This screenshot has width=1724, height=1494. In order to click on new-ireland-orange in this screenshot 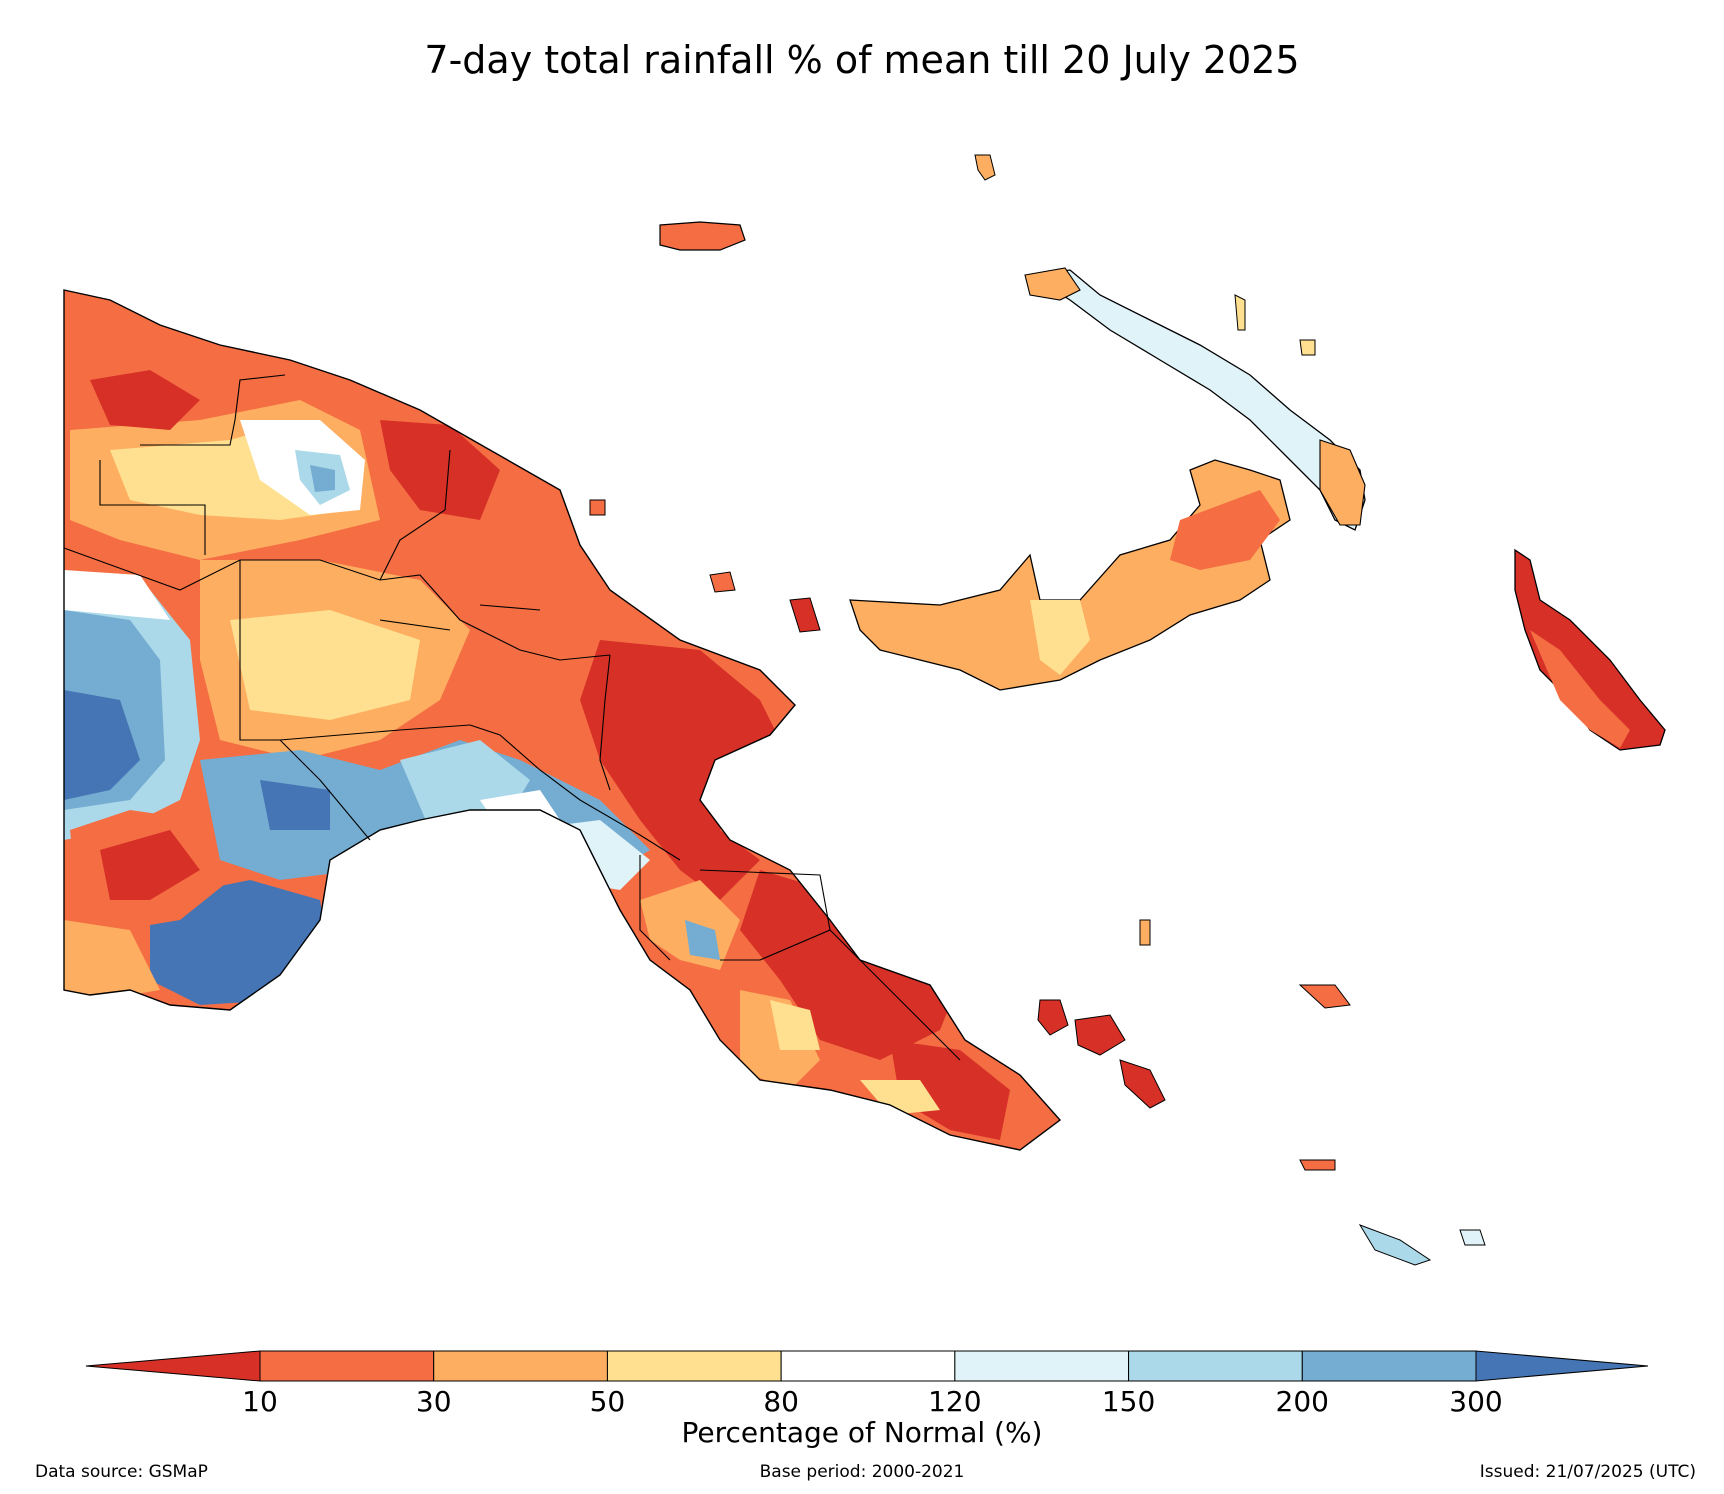, I will do `click(1342, 482)`.